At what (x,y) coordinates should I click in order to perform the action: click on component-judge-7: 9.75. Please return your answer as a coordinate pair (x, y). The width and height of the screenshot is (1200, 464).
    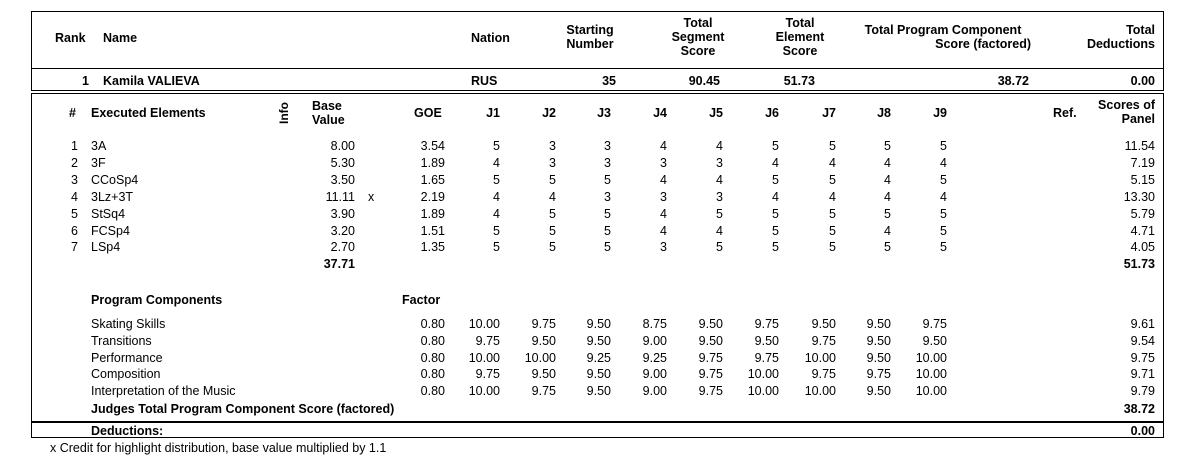
    Looking at the image, I should click on (823, 340).